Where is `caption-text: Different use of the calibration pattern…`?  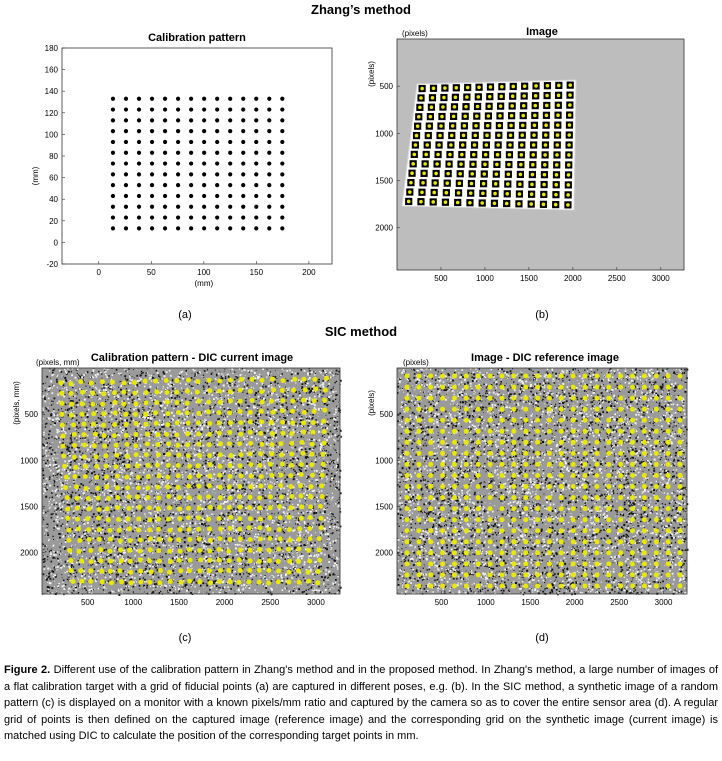 caption-text: Different use of the calibration pattern… is located at coordinates (361, 703).